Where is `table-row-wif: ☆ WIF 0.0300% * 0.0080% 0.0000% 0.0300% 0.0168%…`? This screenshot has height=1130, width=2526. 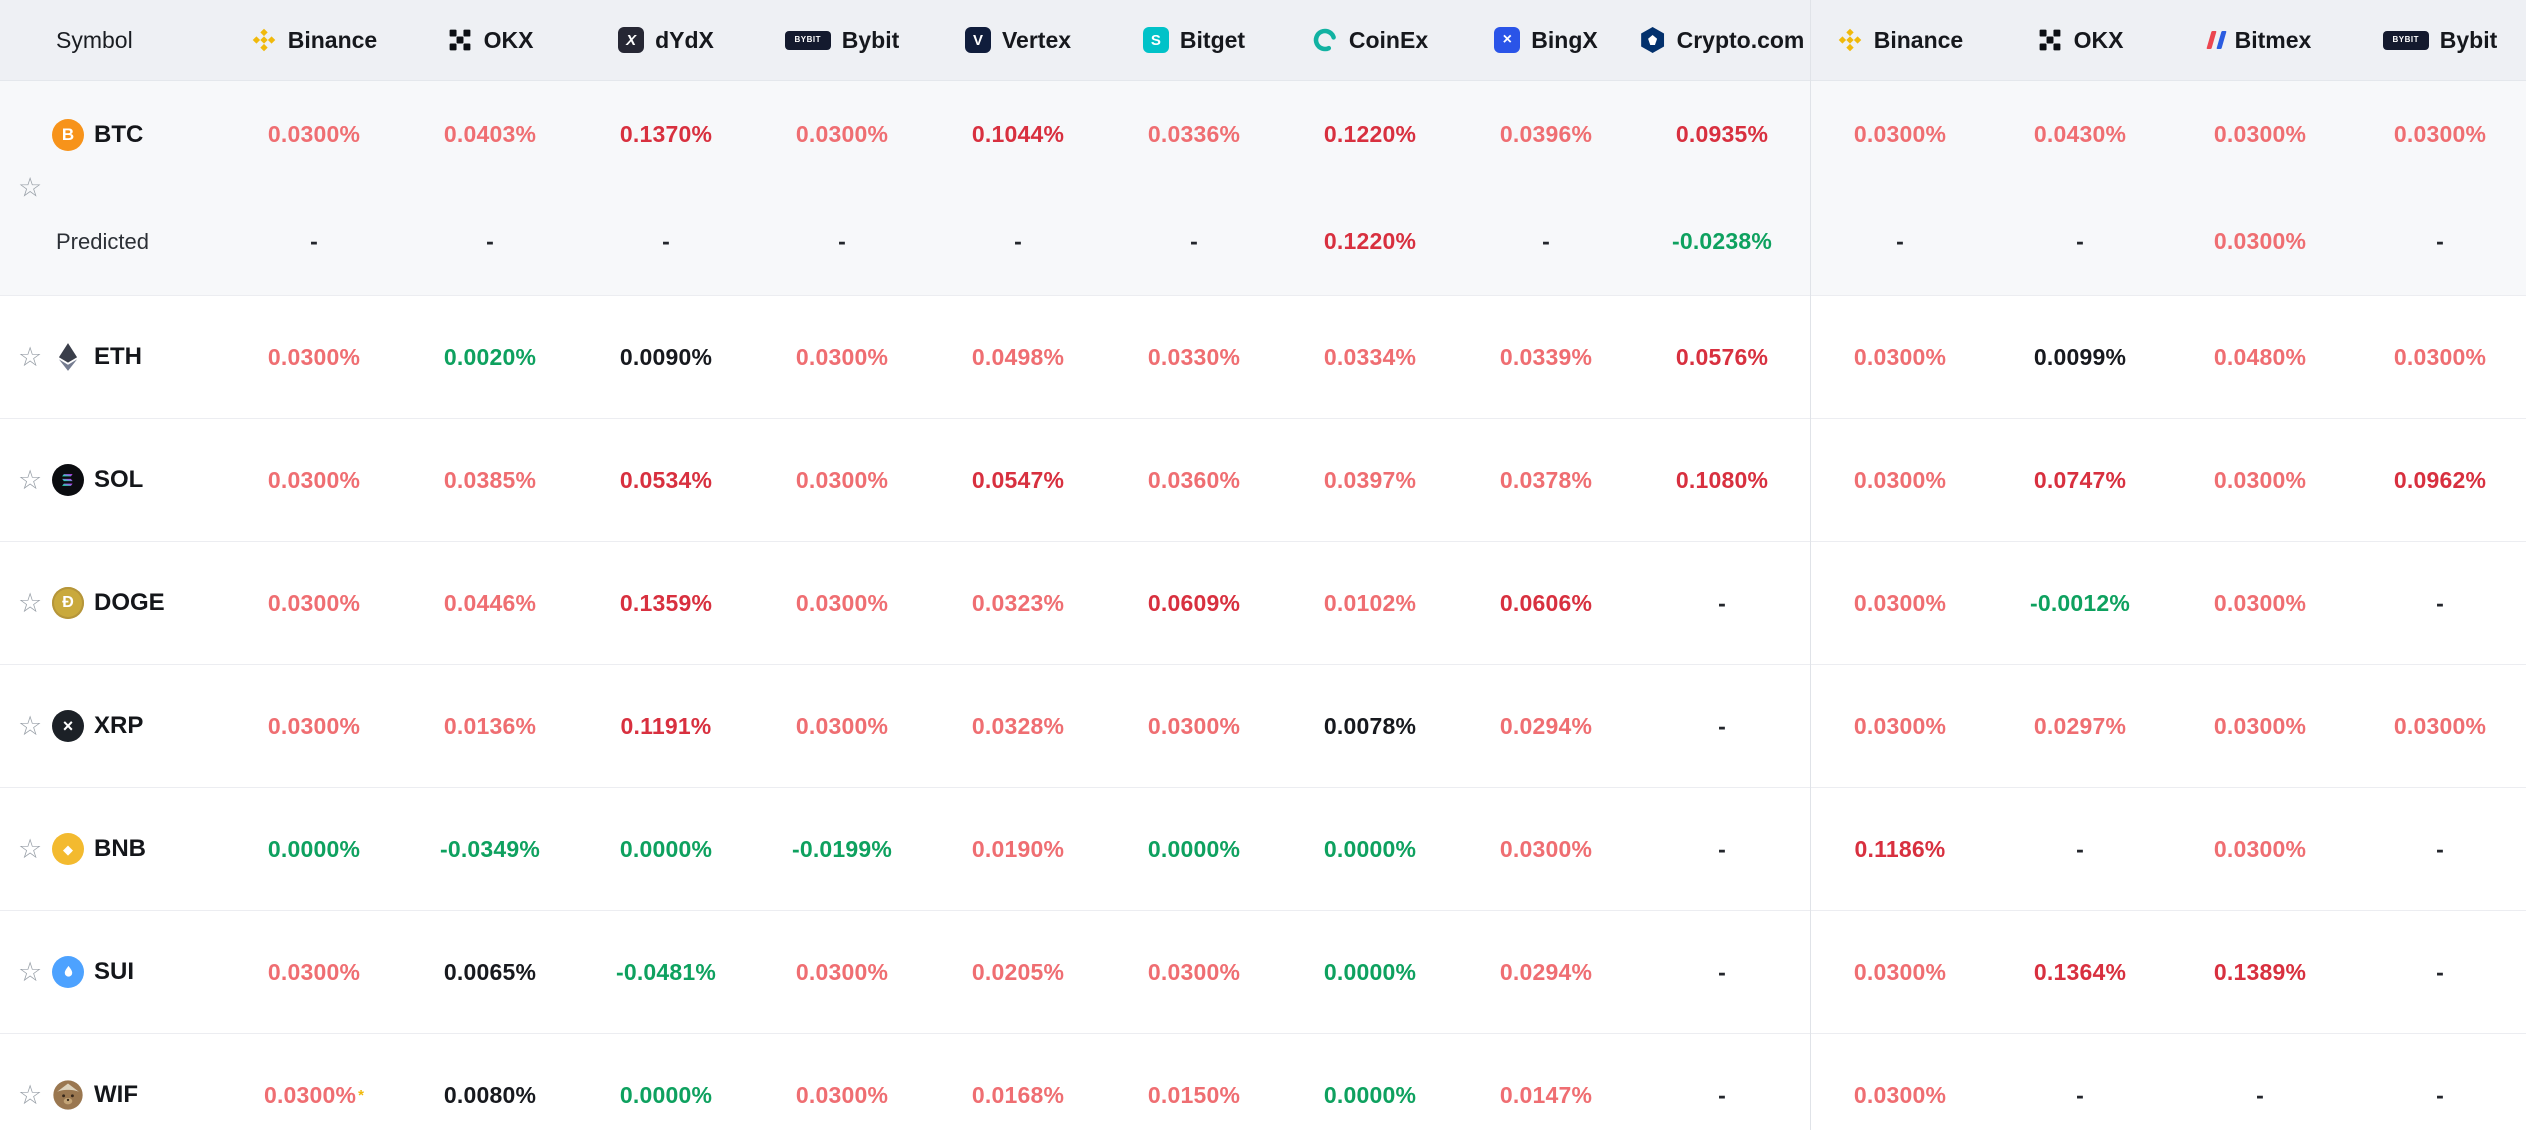
table-row-wif: ☆ WIF 0.0300% * 0.0080% 0.0000% 0.0300% 0.0168%… is located at coordinates (1263, 1082).